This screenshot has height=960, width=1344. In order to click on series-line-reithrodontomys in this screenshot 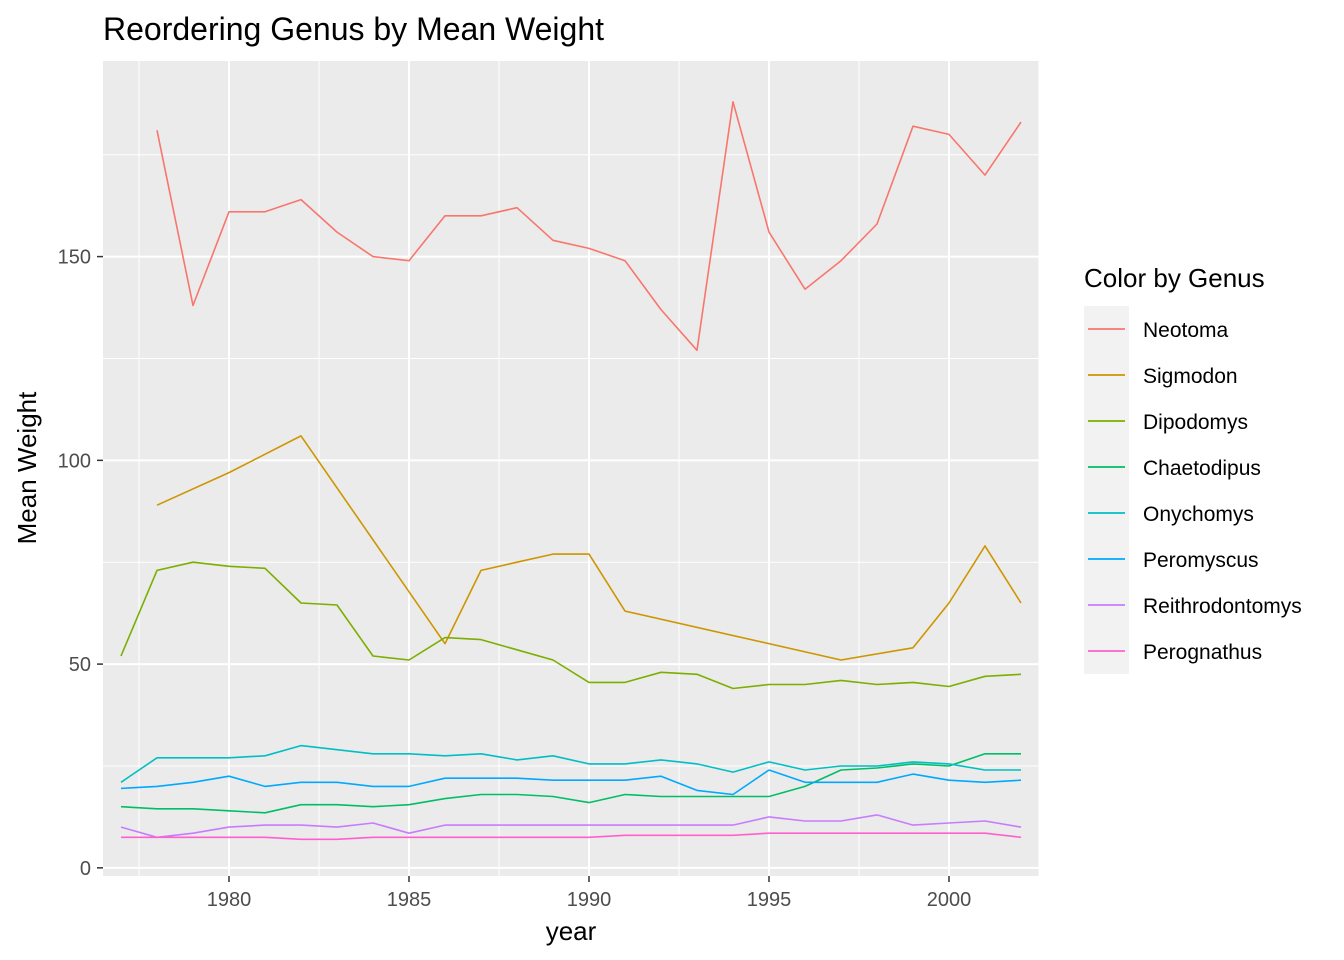, I will do `click(571, 826)`.